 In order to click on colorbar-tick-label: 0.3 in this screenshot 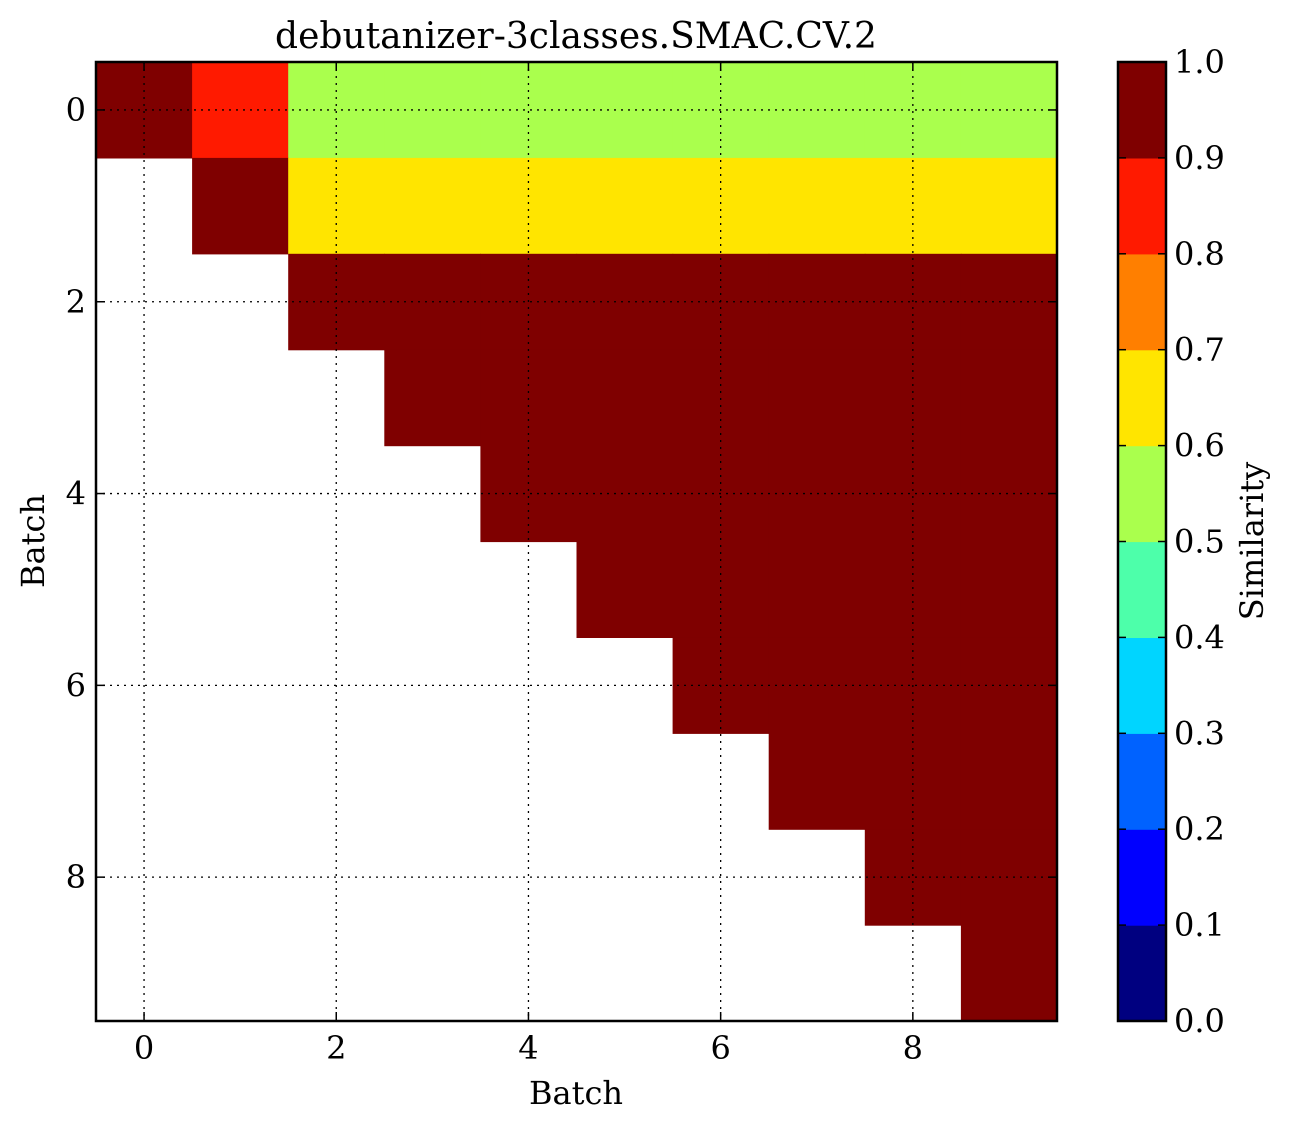, I will do `click(1199, 733)`.